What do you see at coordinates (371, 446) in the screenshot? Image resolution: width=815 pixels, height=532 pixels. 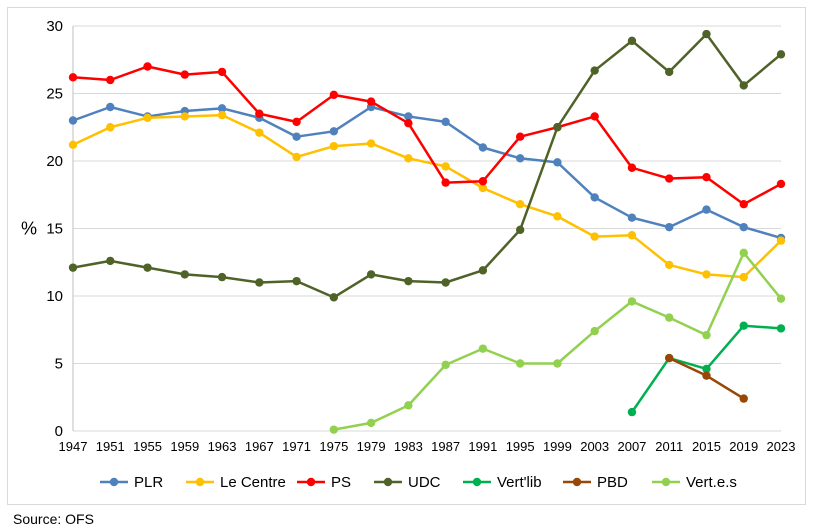 I see `x-tick-label: 1979` at bounding box center [371, 446].